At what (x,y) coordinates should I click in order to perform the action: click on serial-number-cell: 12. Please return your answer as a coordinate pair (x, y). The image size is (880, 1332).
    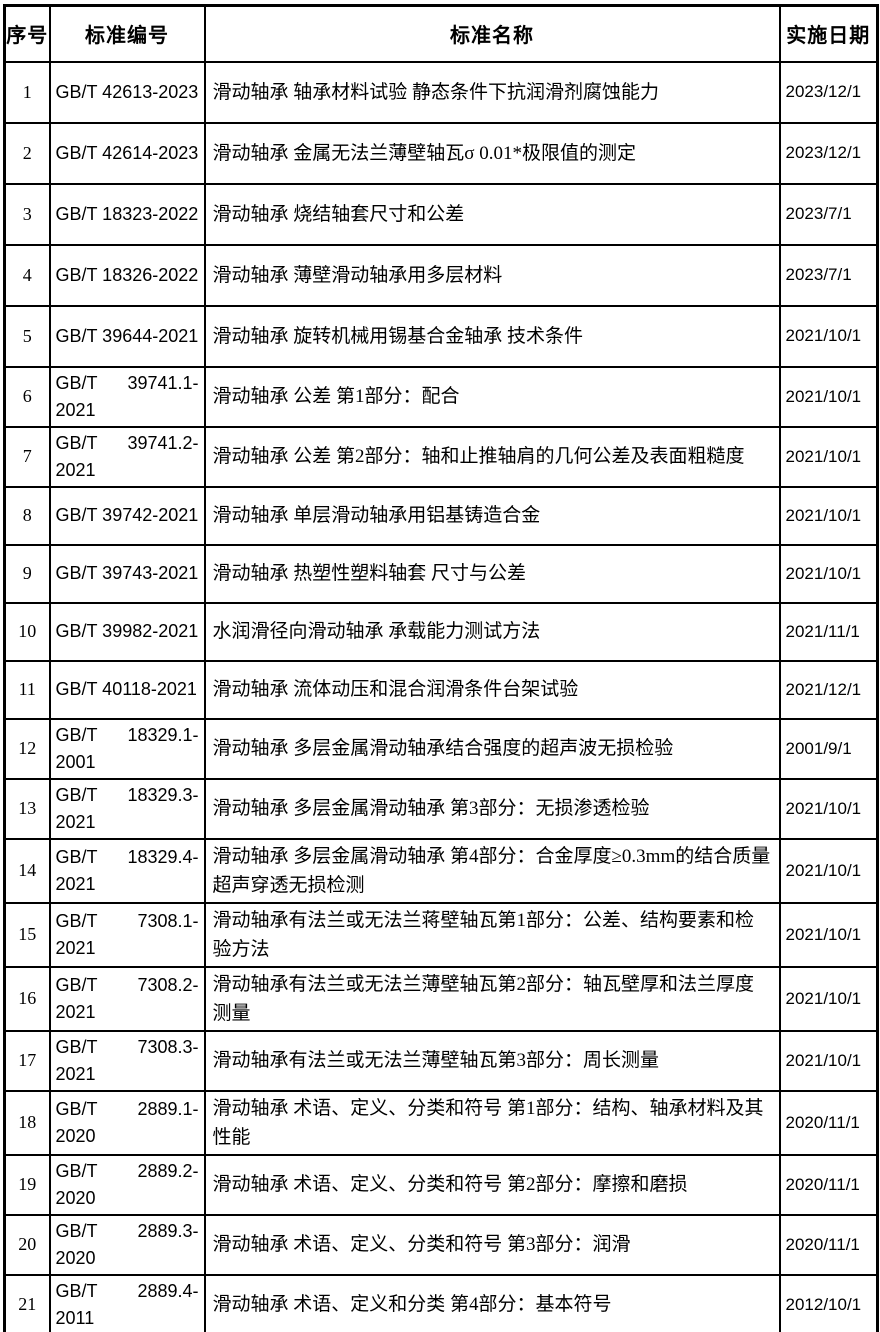
    Looking at the image, I should click on (27, 748).